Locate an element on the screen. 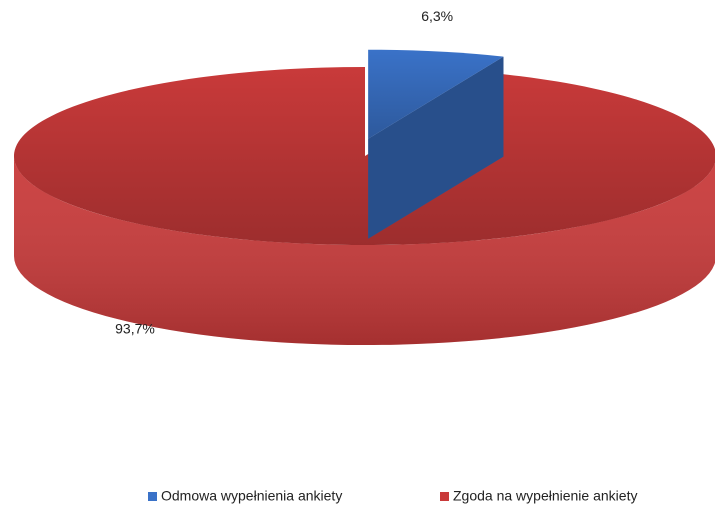 The image size is (715, 516). legend-label: Odmowa wypełnienia ankiety is located at coordinates (251, 496).